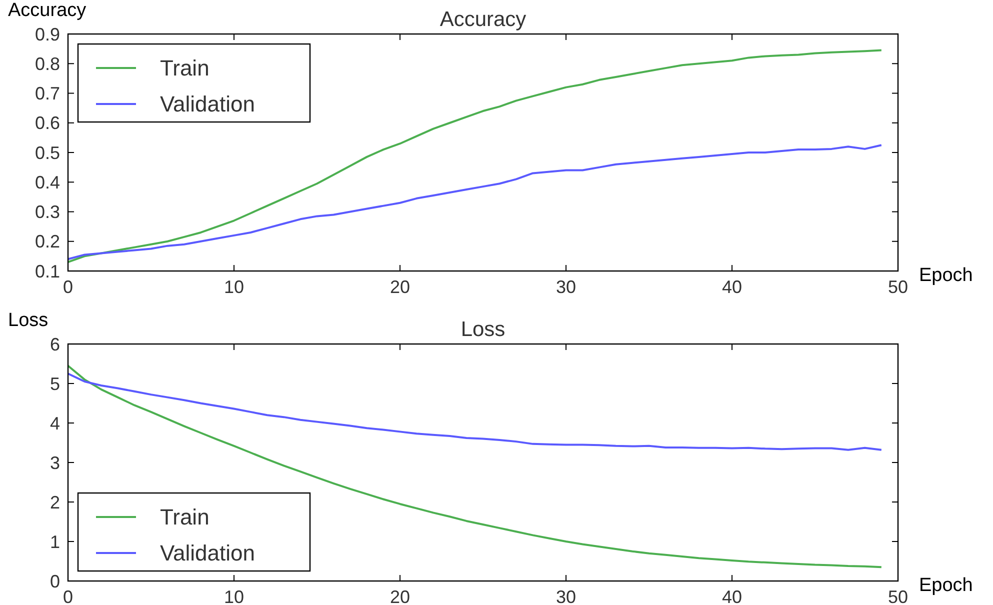  What do you see at coordinates (474, 411) in the screenshot?
I see `line-series` at bounding box center [474, 411].